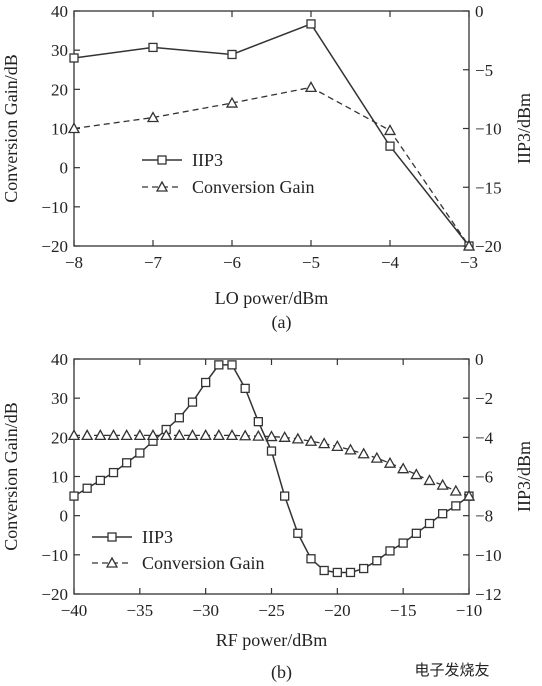  I want to click on y-right-tick-label-a: −5, so click(484, 70).